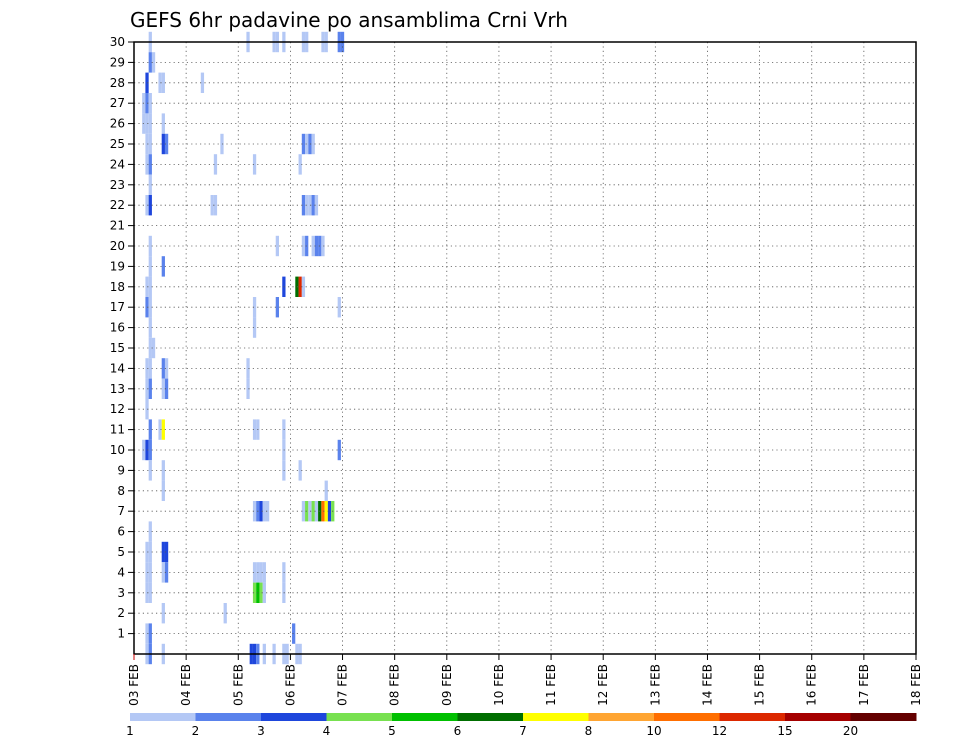 This screenshot has height=742, width=960. I want to click on y-tick-label: 17, so click(117, 307).